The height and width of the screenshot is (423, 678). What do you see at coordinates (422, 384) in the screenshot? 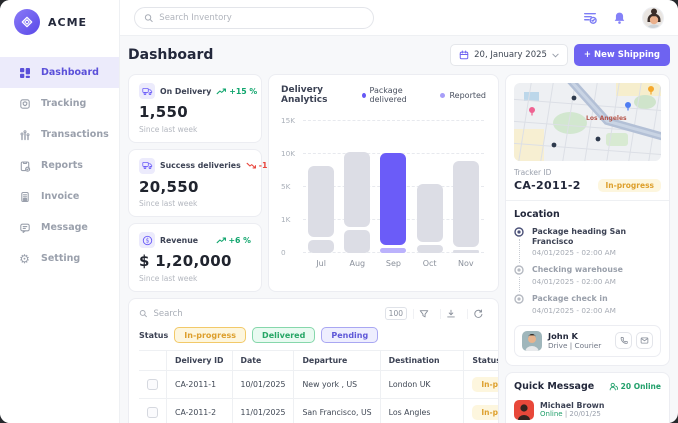
I see `cell-destination: London UK` at bounding box center [422, 384].